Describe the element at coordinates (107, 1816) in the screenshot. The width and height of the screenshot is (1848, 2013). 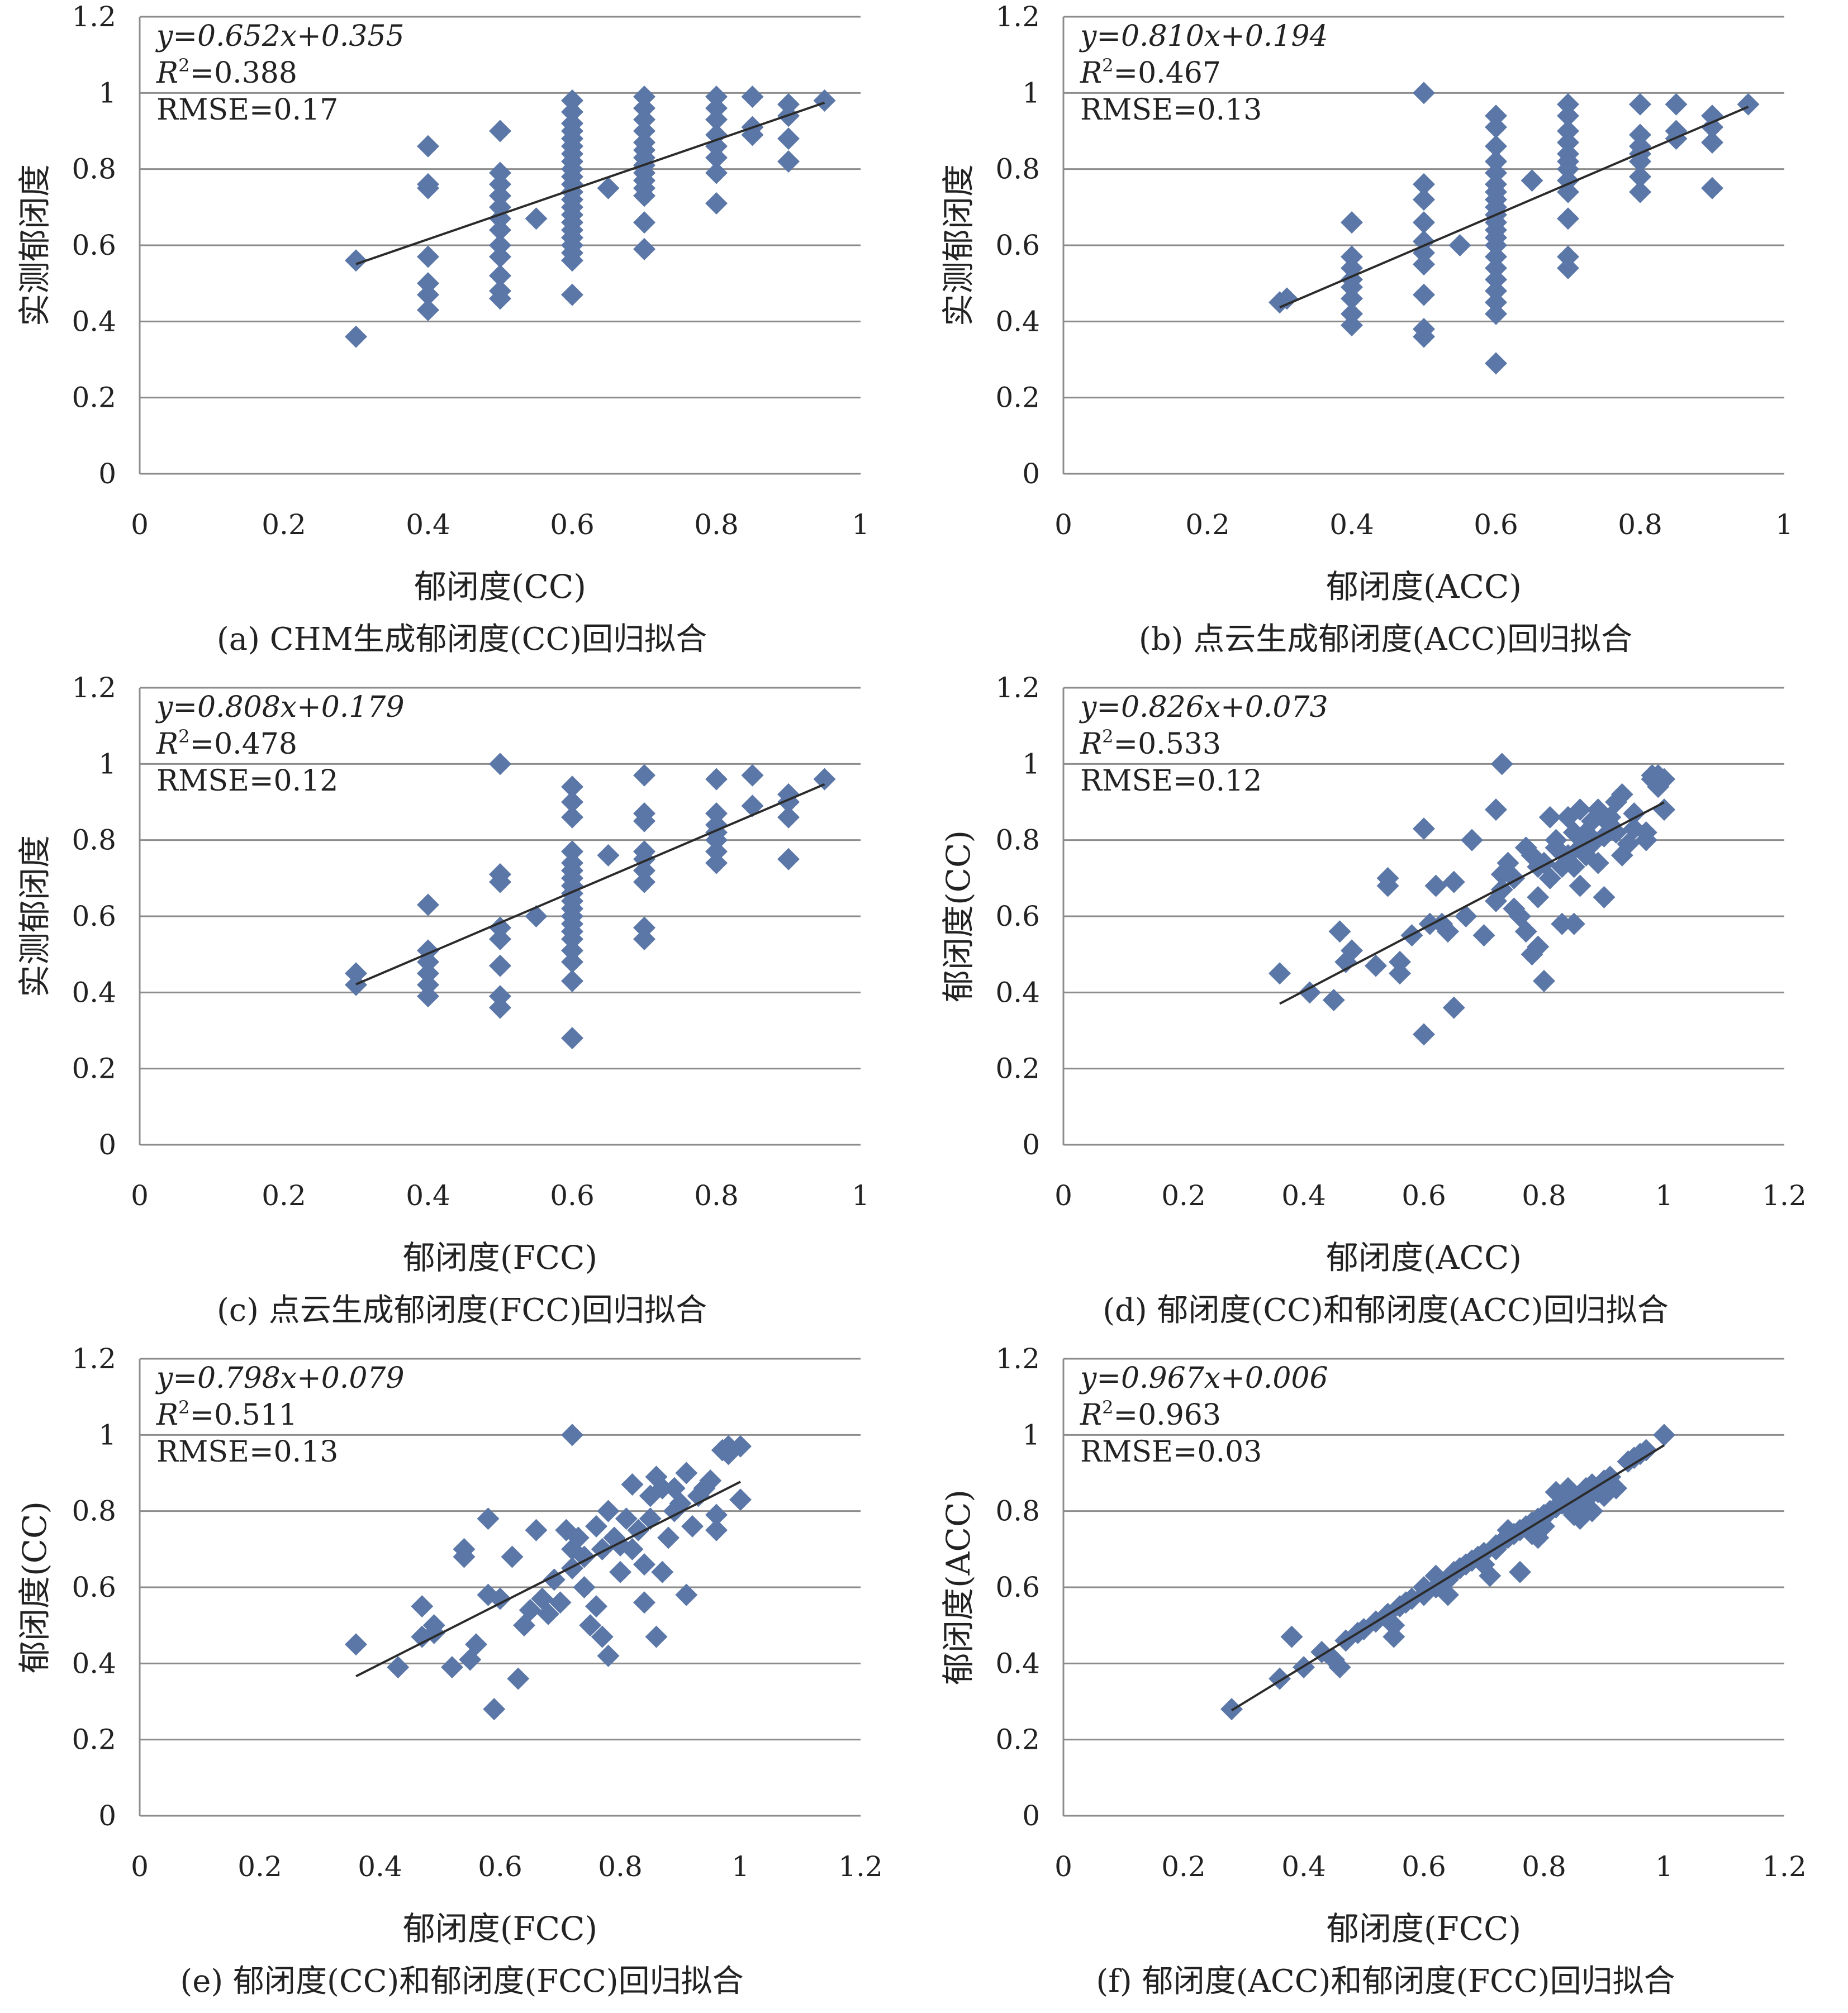
I see `y-tick-label: 0` at that location.